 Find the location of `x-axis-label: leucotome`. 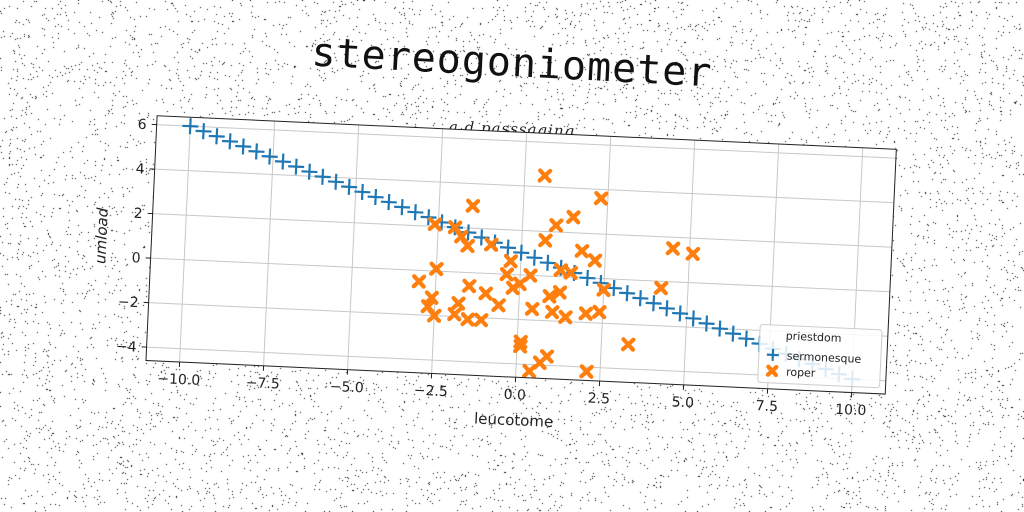

x-axis-label: leucotome is located at coordinates (514, 420).